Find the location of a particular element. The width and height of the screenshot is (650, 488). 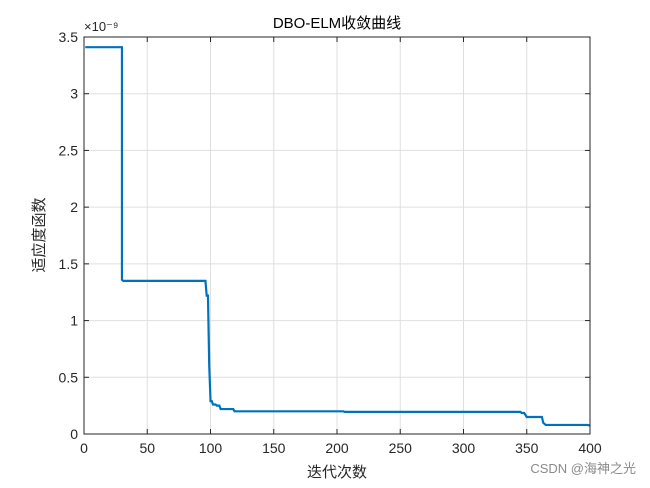

y-tick-label: 1.5 is located at coordinates (69, 264).